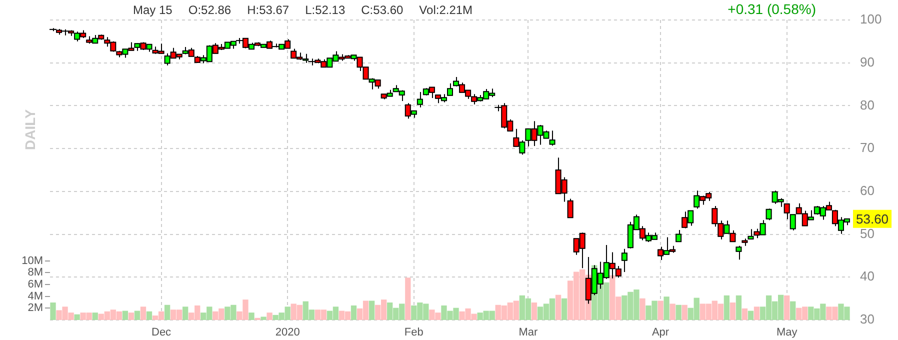  I want to click on x-tick-label: Mar, so click(528, 332).